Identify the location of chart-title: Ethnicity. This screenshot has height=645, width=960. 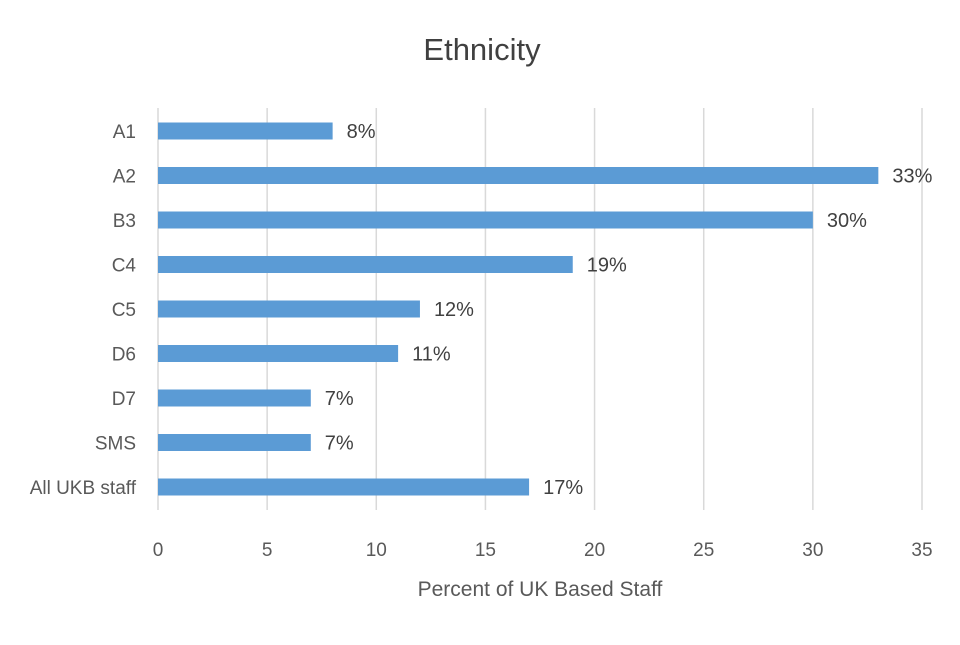
(482, 49).